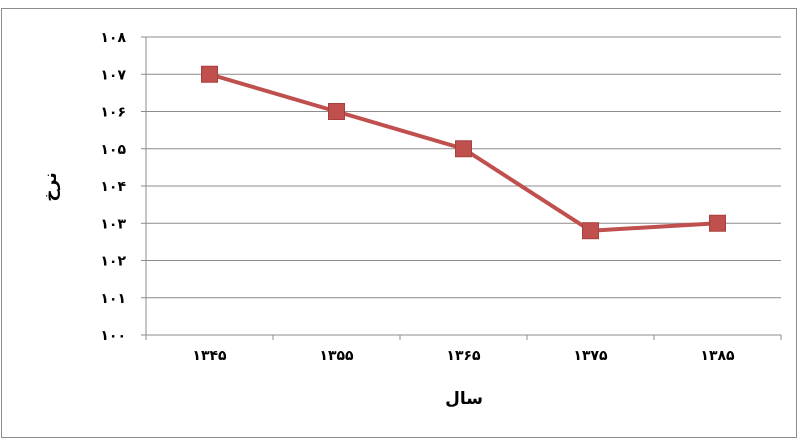 The image size is (799, 440). Describe the element at coordinates (113, 38) in the screenshot. I see `y-tick-label: ۱۰۸` at that location.